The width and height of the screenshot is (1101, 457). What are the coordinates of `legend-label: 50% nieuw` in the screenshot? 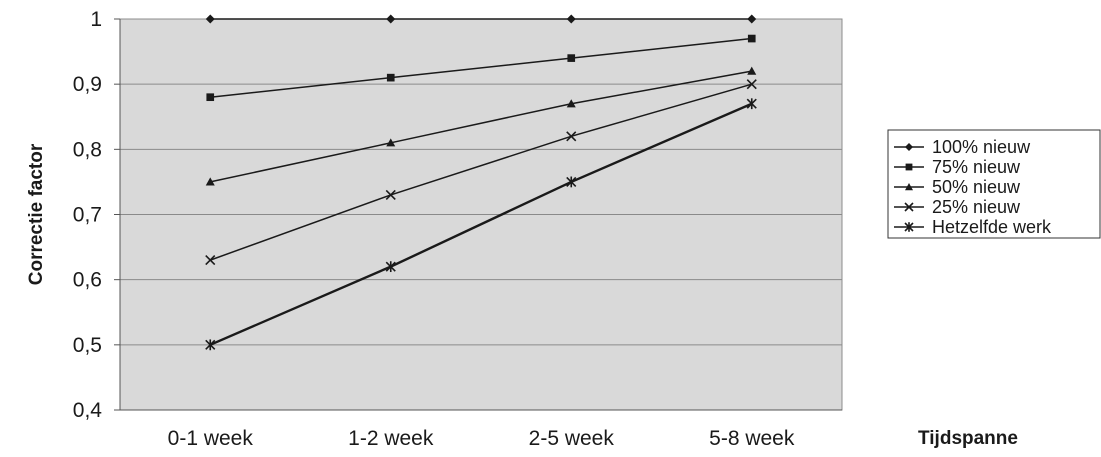 It's located at (976, 187).